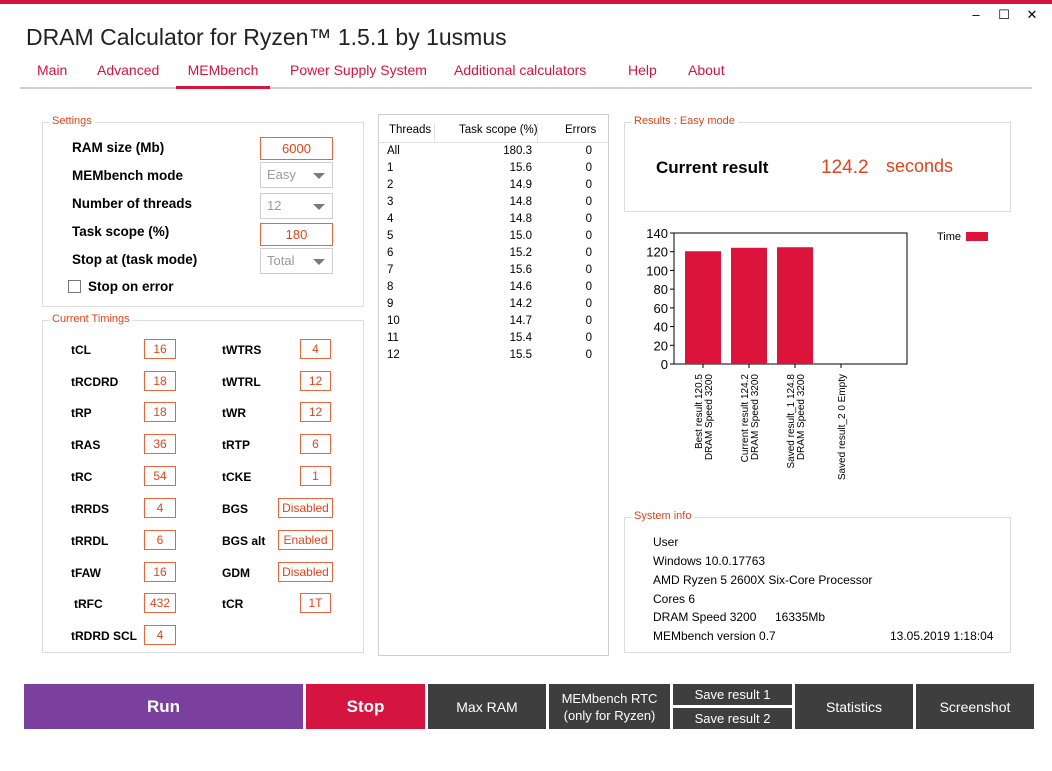 This screenshot has height=771, width=1052. I want to click on minimize-icon: –, so click(976, 14).